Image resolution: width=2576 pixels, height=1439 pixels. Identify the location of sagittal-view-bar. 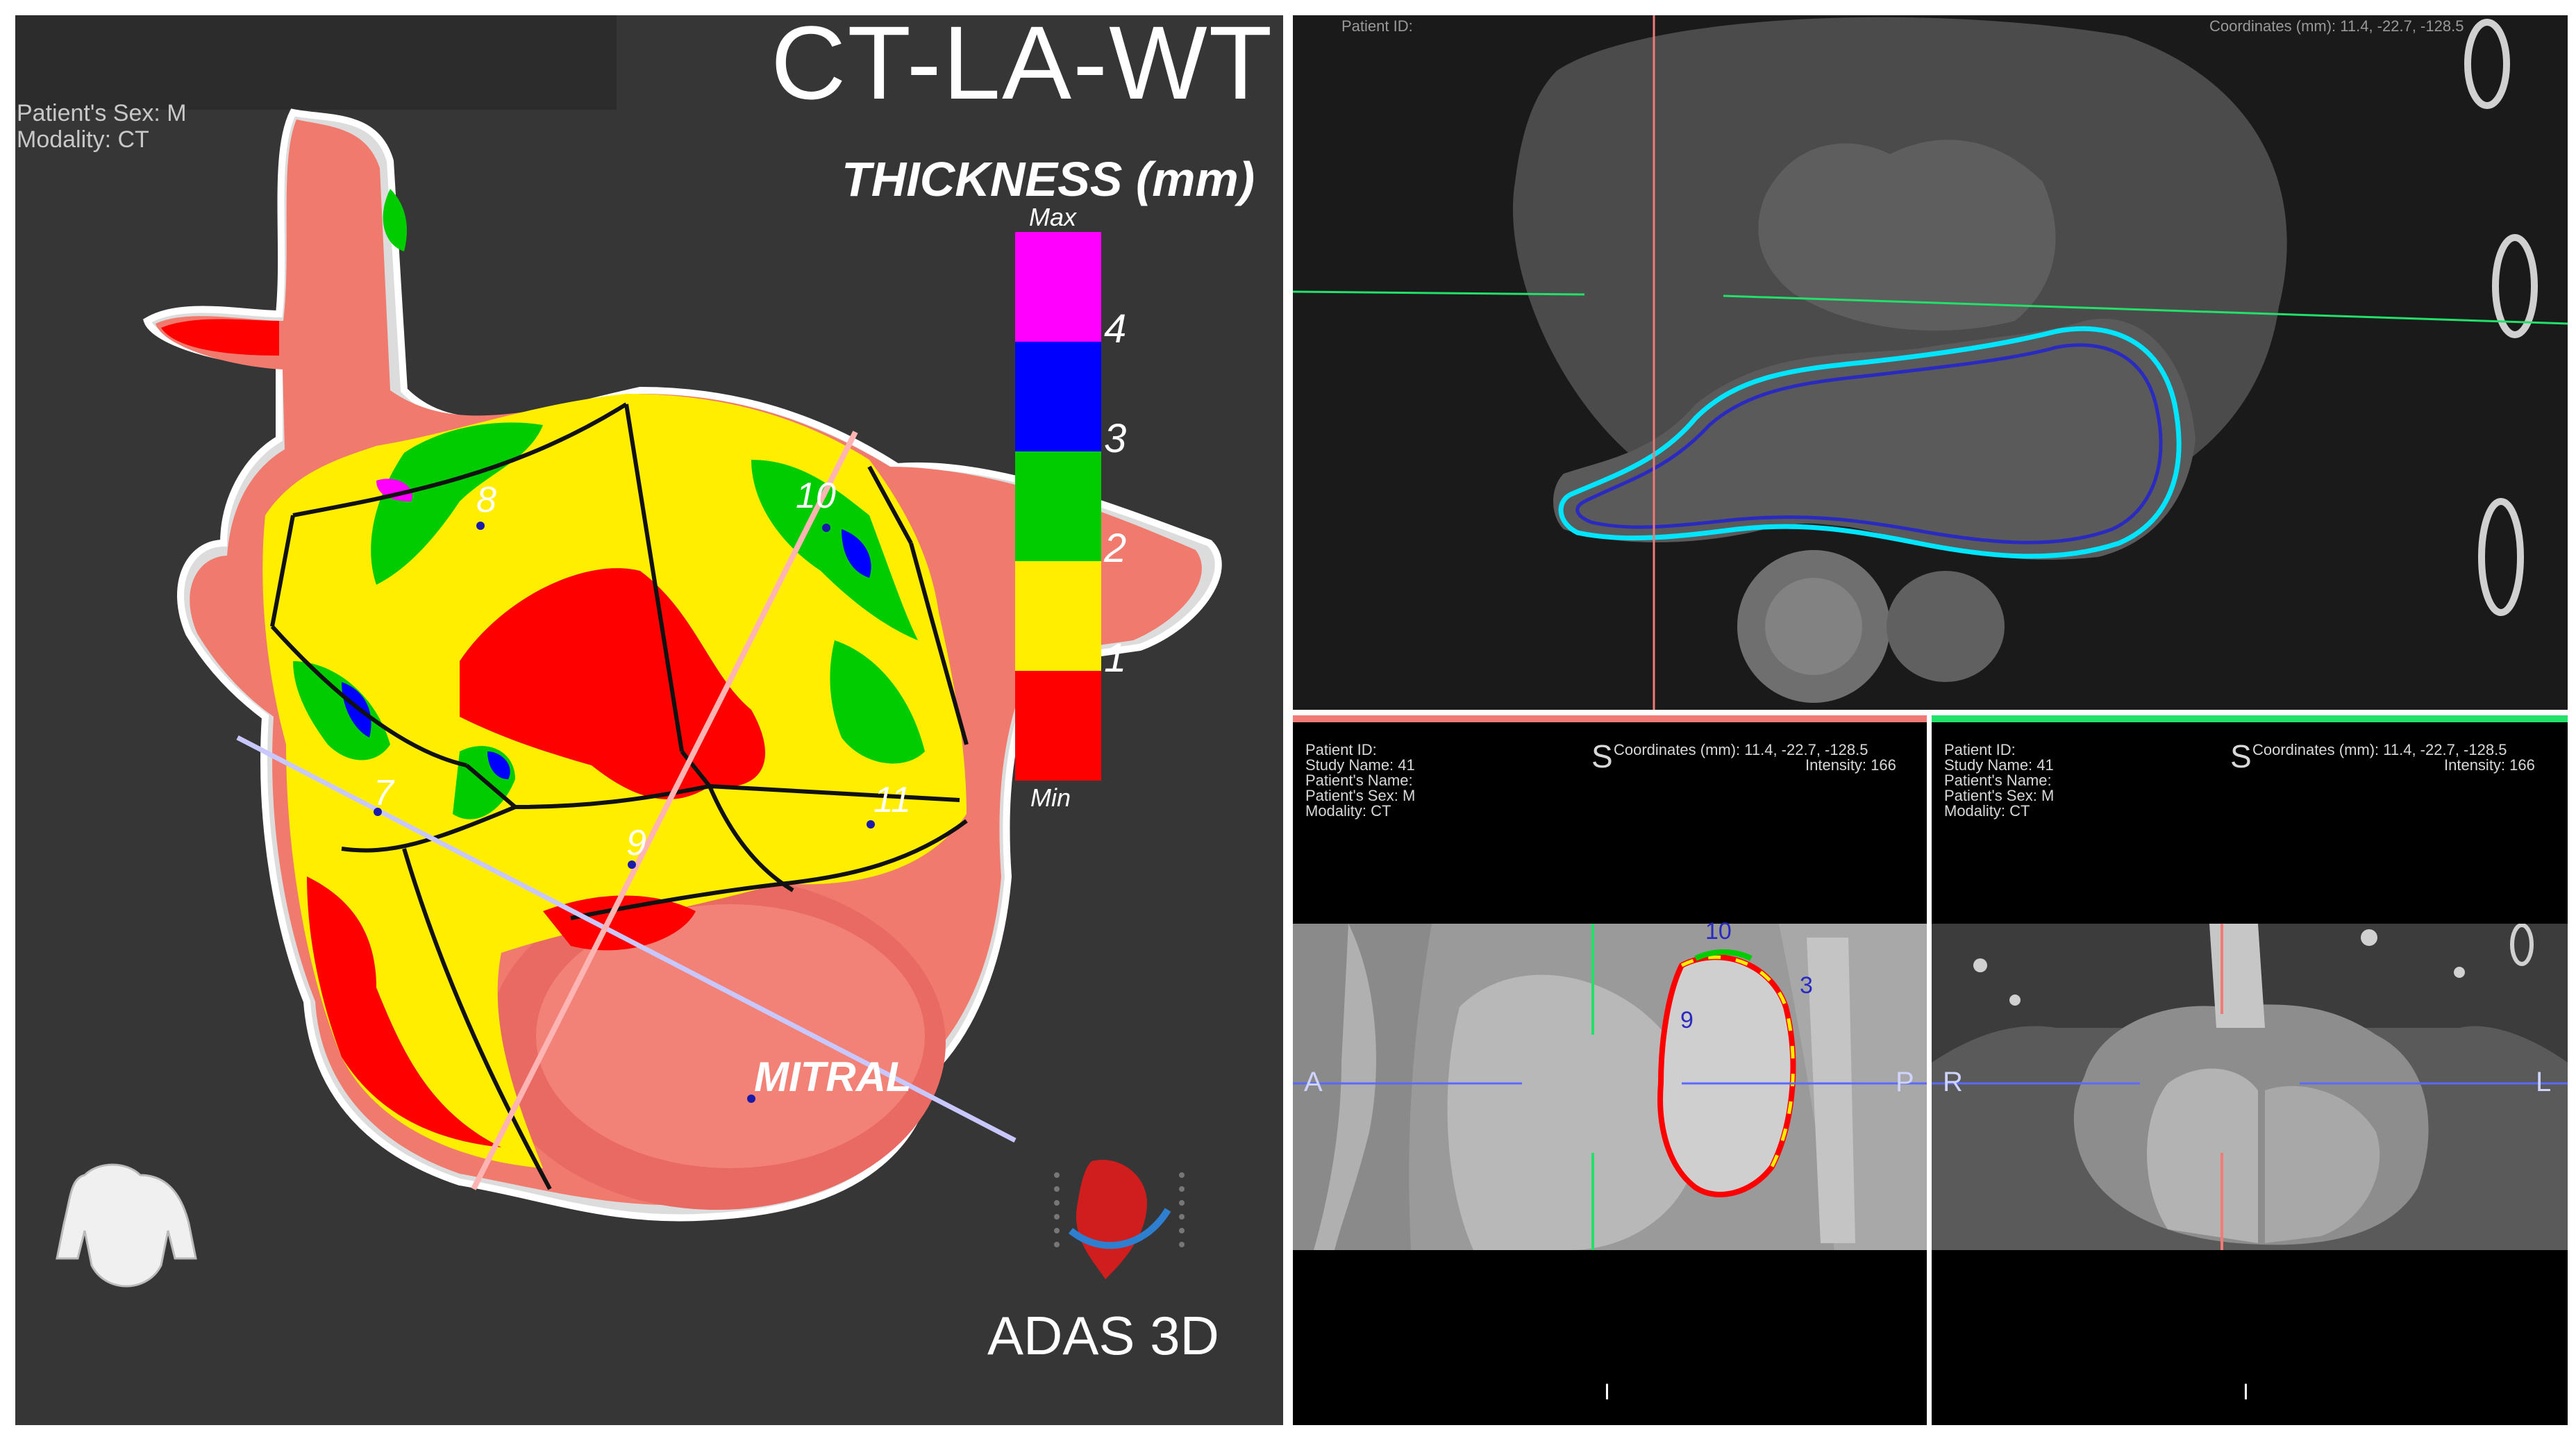
(1610, 718).